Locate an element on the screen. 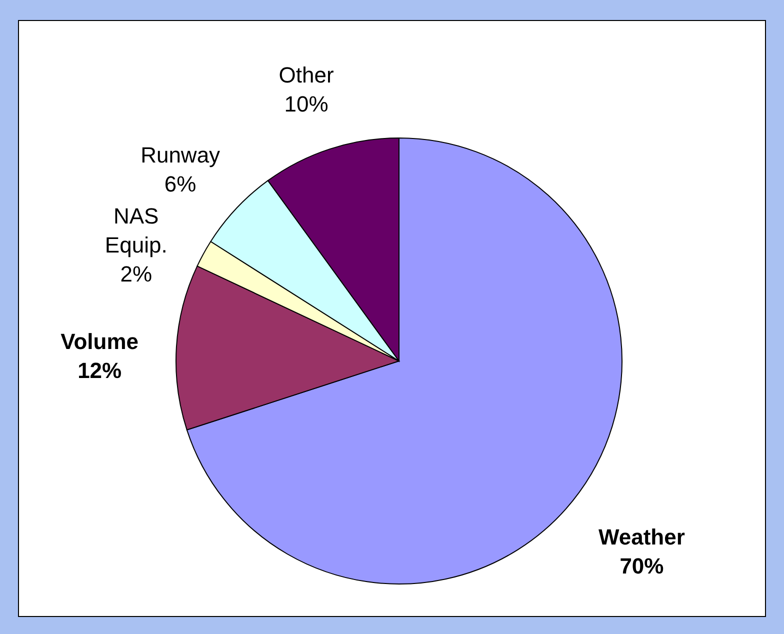 The height and width of the screenshot is (634, 784). data-label: 2% is located at coordinates (136, 273).